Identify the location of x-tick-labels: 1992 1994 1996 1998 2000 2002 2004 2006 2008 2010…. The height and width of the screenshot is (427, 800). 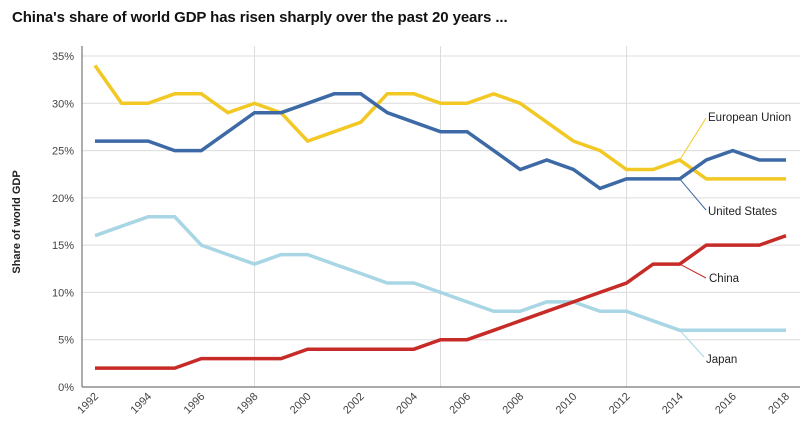
(433, 404).